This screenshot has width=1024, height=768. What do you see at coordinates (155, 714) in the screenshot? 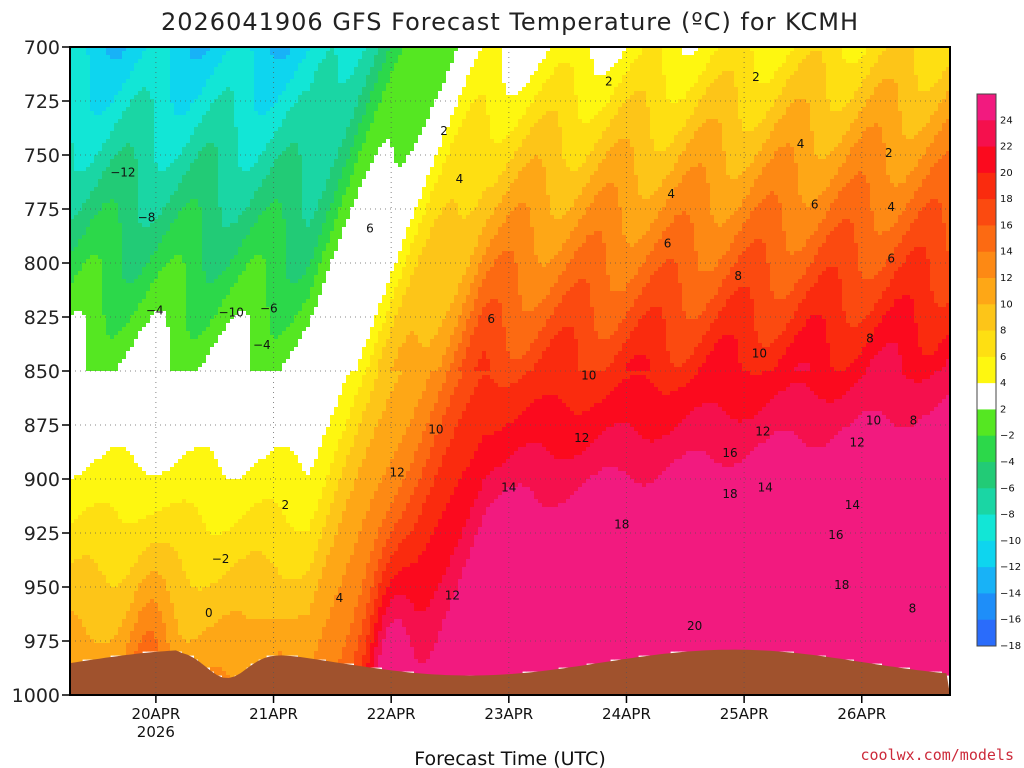
I see `x-tick-label: 20APR` at bounding box center [155, 714].